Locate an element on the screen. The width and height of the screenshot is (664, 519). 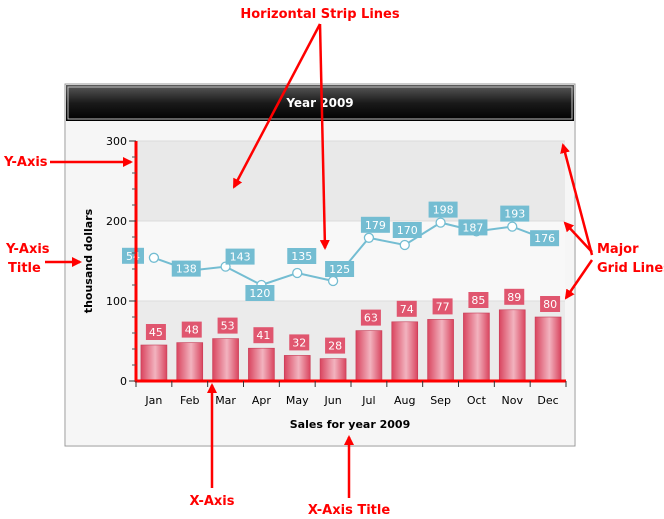
bar-value-label-mar: 53 is located at coordinates (228, 326).